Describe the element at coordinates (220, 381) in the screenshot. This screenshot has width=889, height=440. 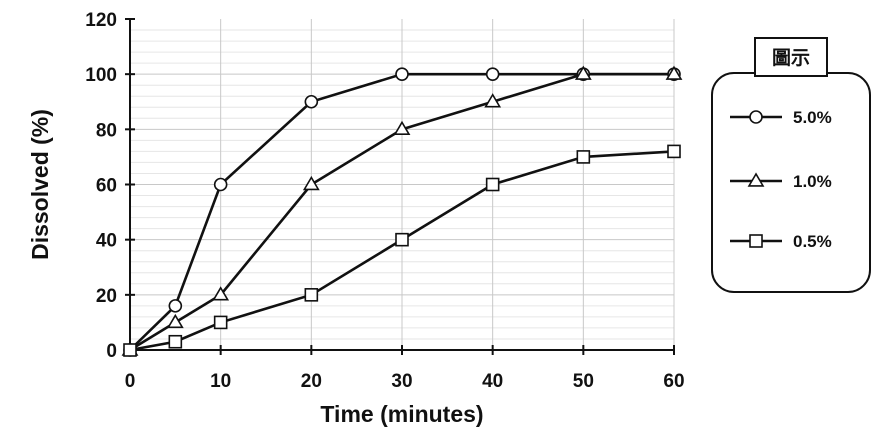
I see `x-tick-label: 10` at that location.